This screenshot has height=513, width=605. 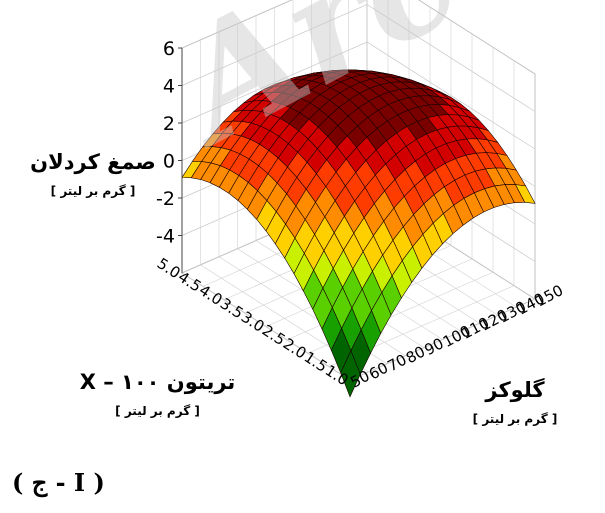 I want to click on z-axis-ticks: 6 4 2 0 -2 -4, so click(x=169, y=155).